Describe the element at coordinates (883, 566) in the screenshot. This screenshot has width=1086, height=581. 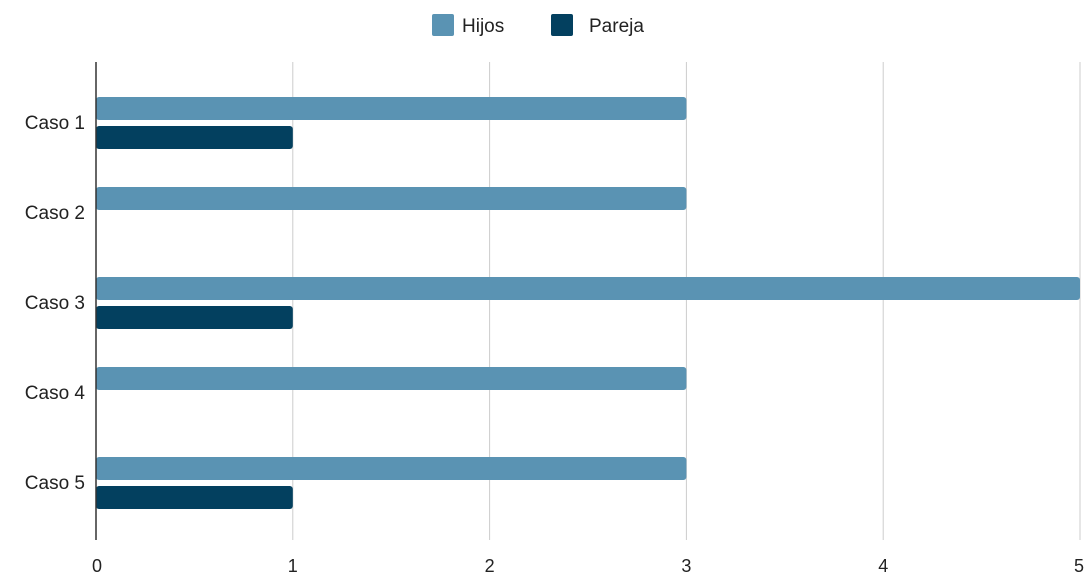
I see `x-tick-label: 4` at that location.